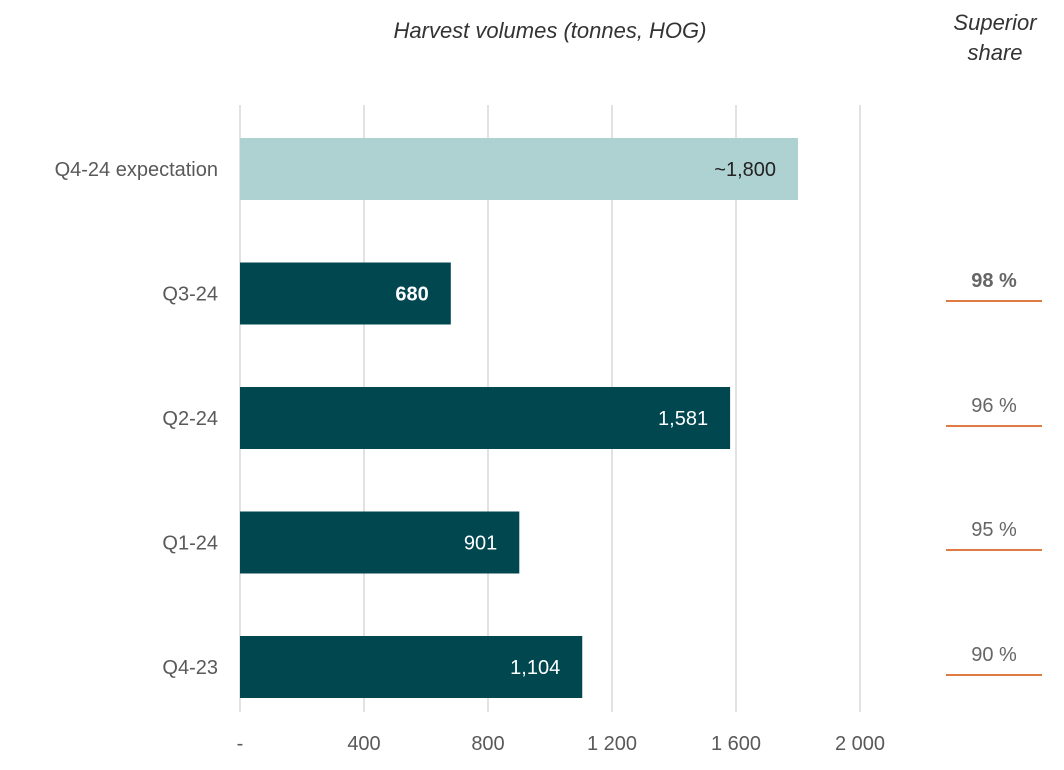 The image size is (1064, 770). Describe the element at coordinates (411, 295) in the screenshot. I see `data-label: 680` at that location.